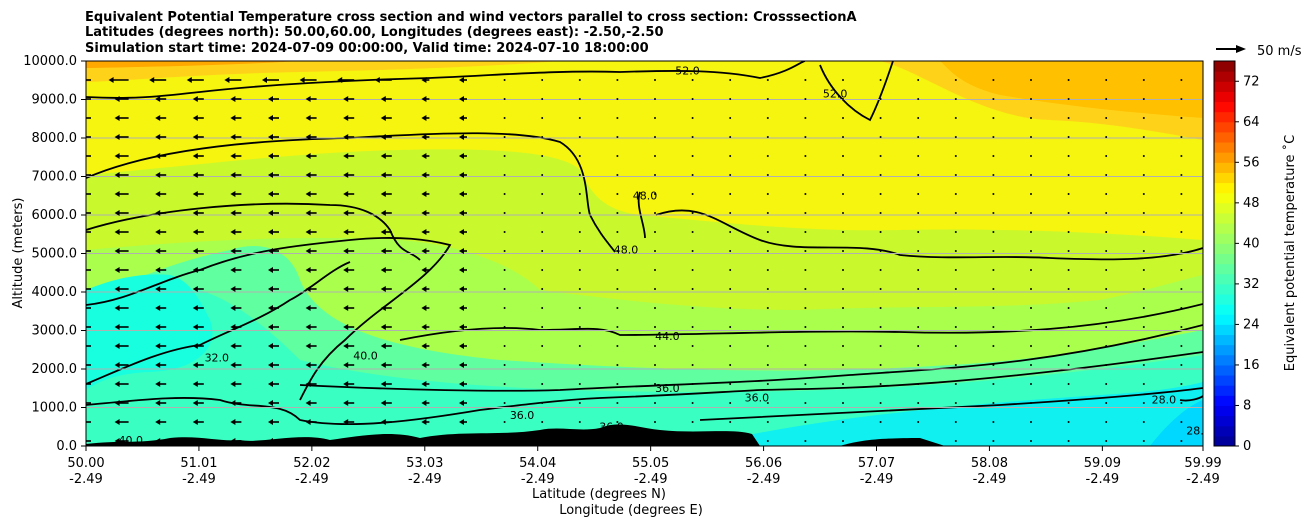 The image size is (1308, 526). What do you see at coordinates (1198, 430) in the screenshot?
I see `contour-label: 28.0` at bounding box center [1198, 430].